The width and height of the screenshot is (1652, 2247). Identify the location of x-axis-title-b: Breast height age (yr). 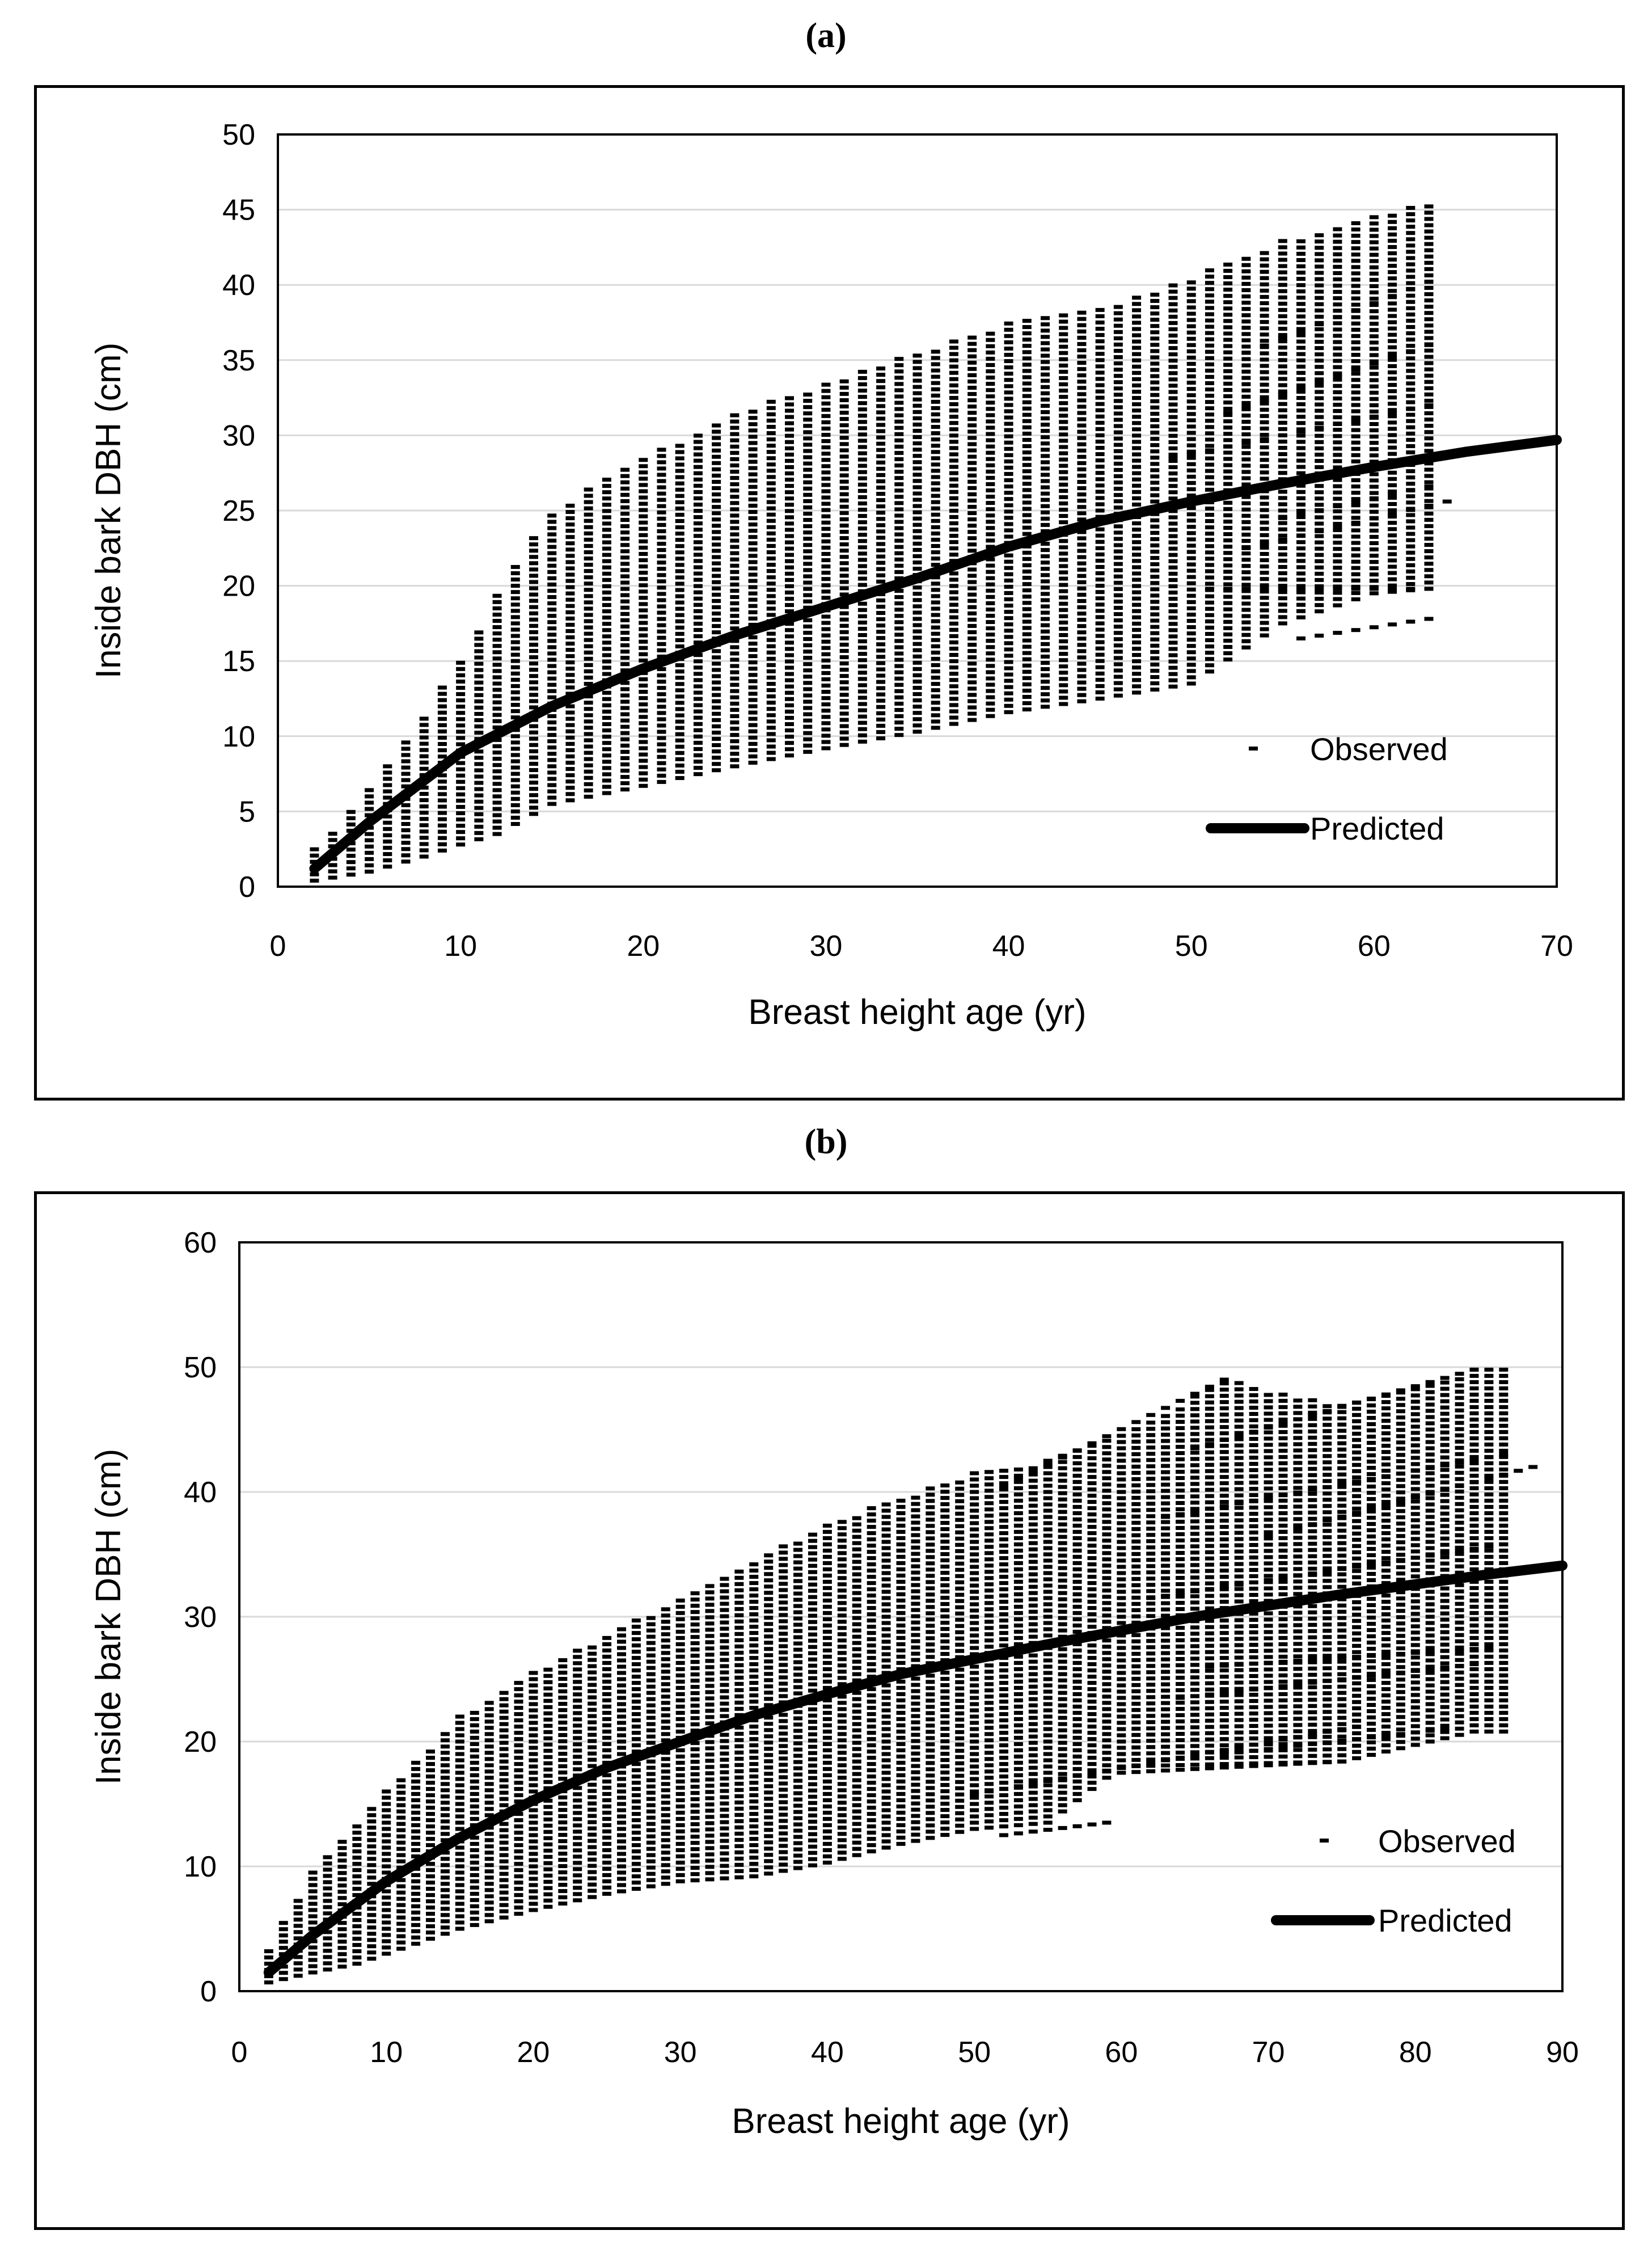
(901, 2121).